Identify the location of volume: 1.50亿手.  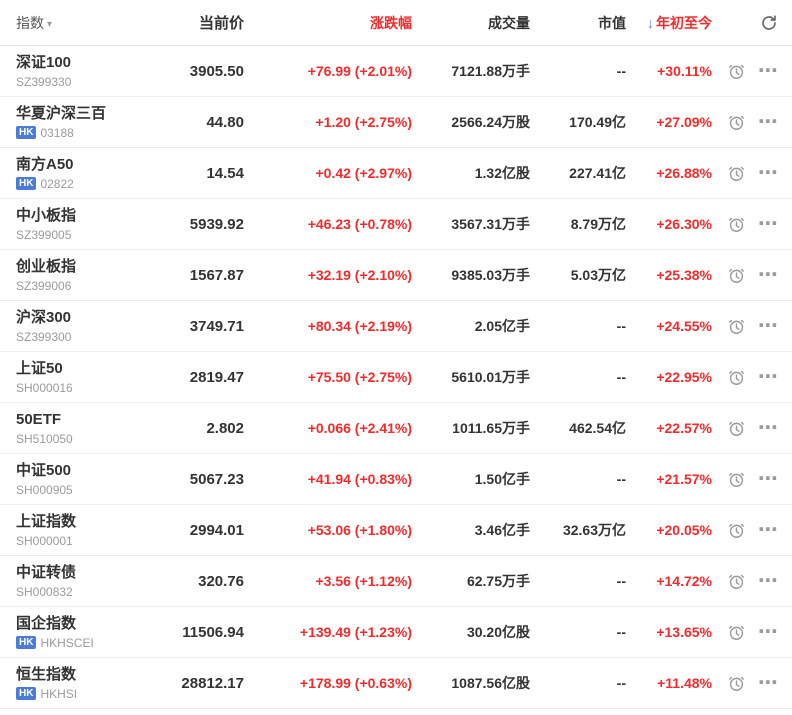
(502, 479).